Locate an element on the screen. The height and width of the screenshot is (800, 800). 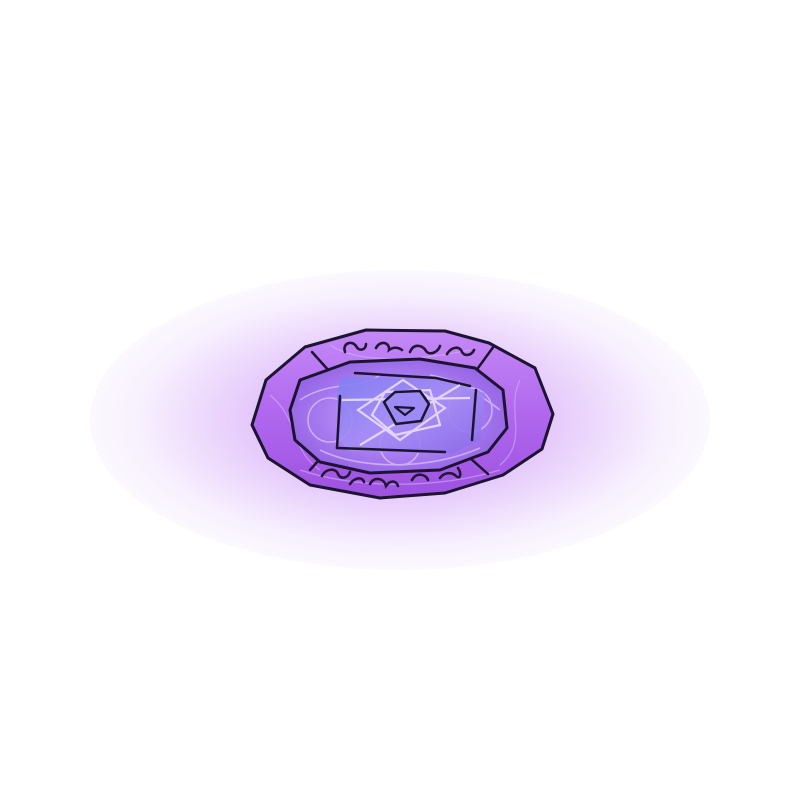
rune-glyph-group-top is located at coordinates (409, 349).